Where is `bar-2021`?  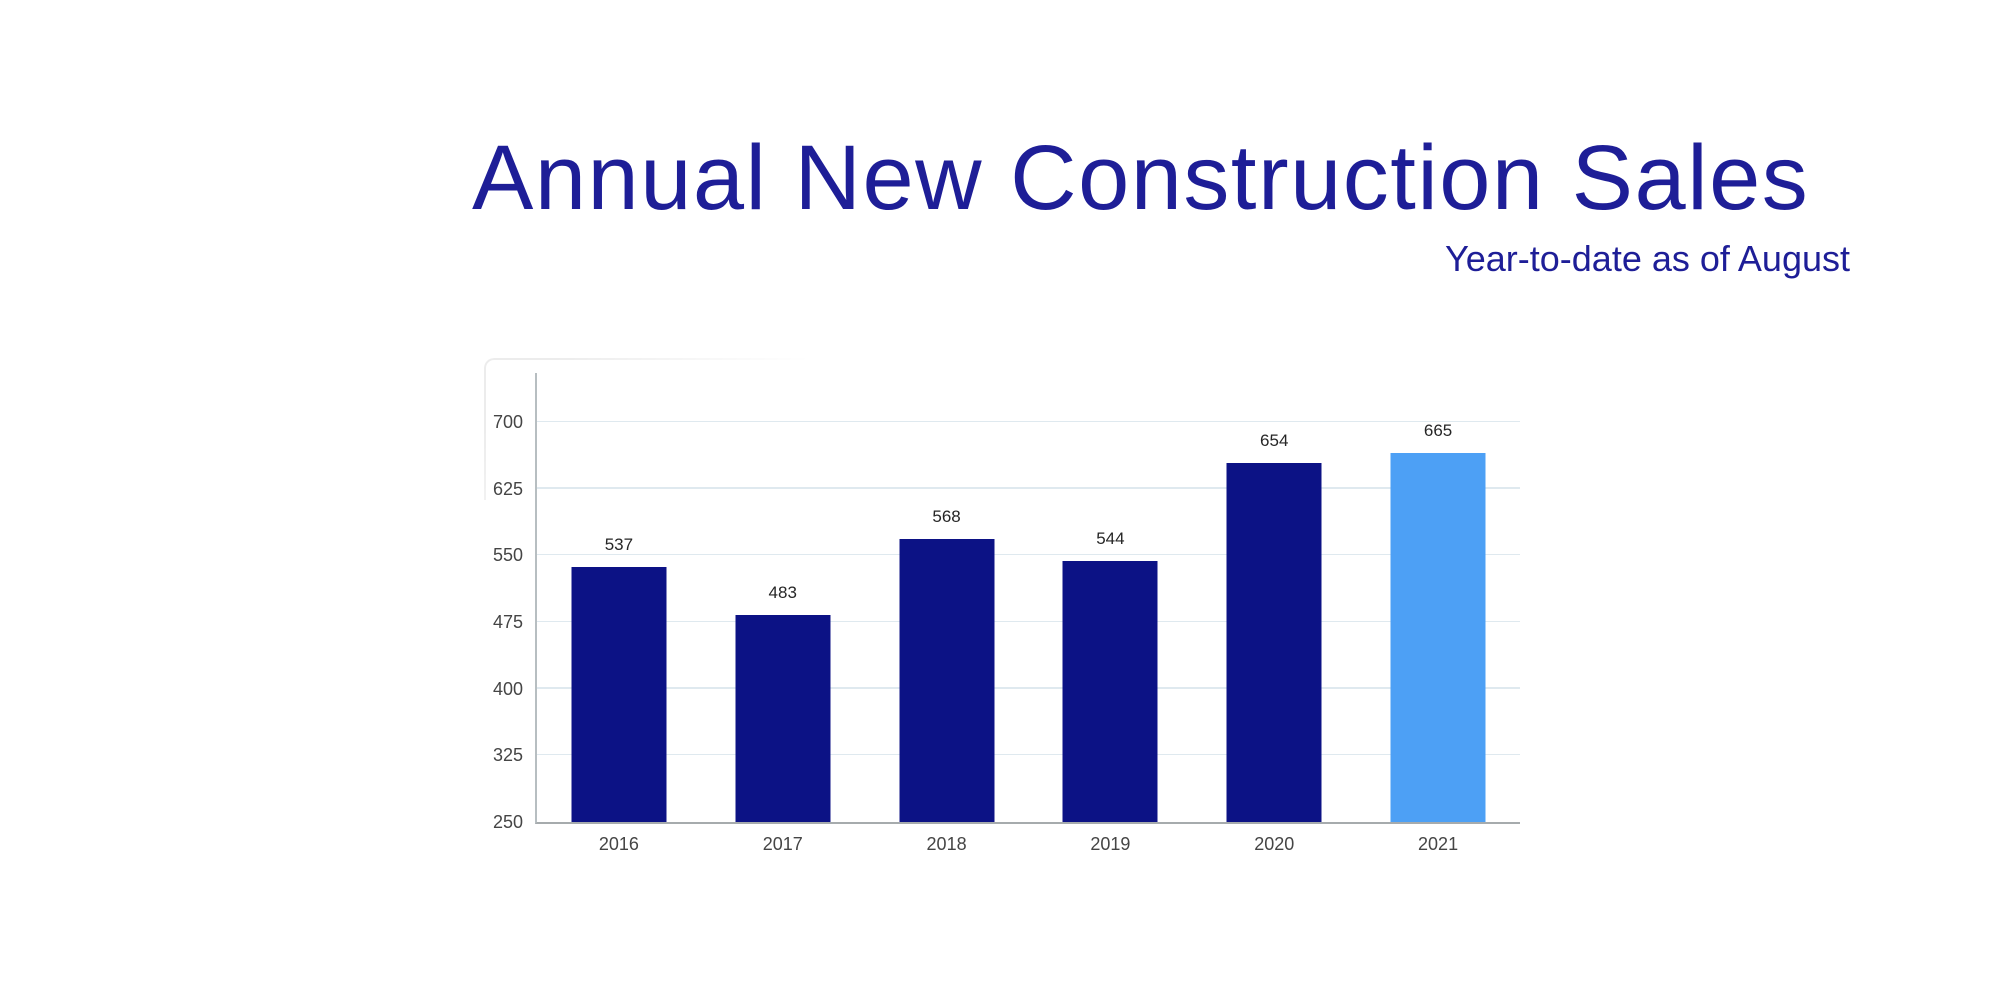
bar-2021 is located at coordinates (1438, 637).